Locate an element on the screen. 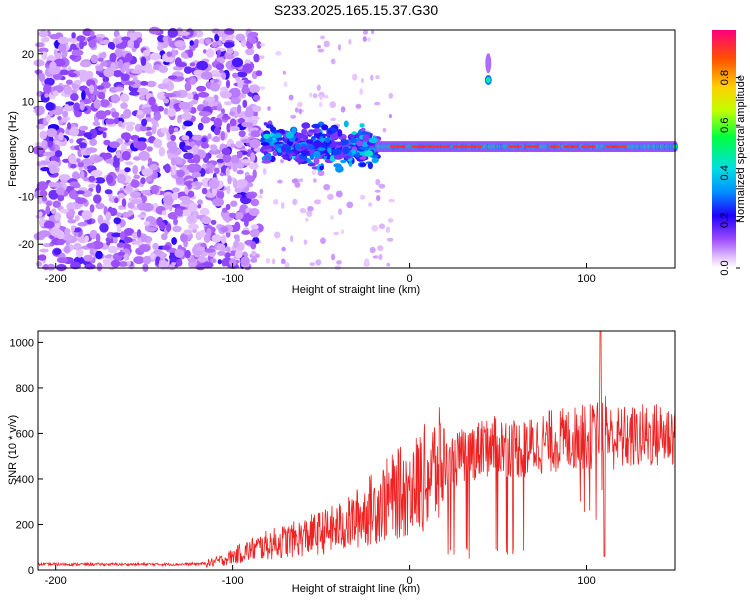  snr-y-label: SNR (10 * v/v) is located at coordinates (13, 450).